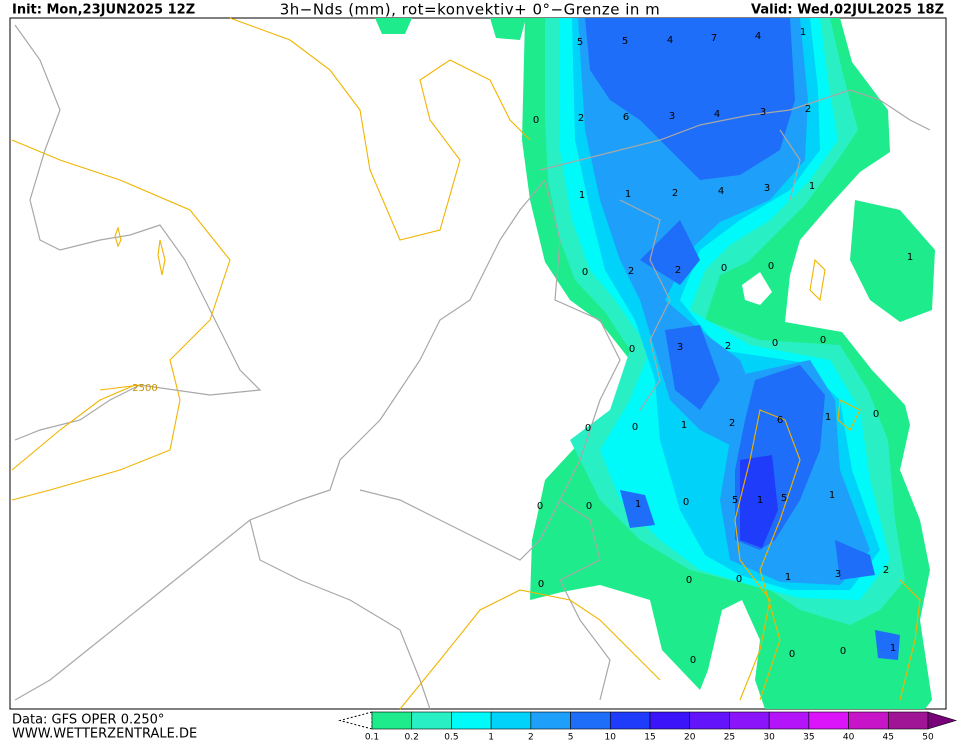 This screenshot has width=959, height=745. I want to click on colorbar-label: 0.5, so click(451, 737).